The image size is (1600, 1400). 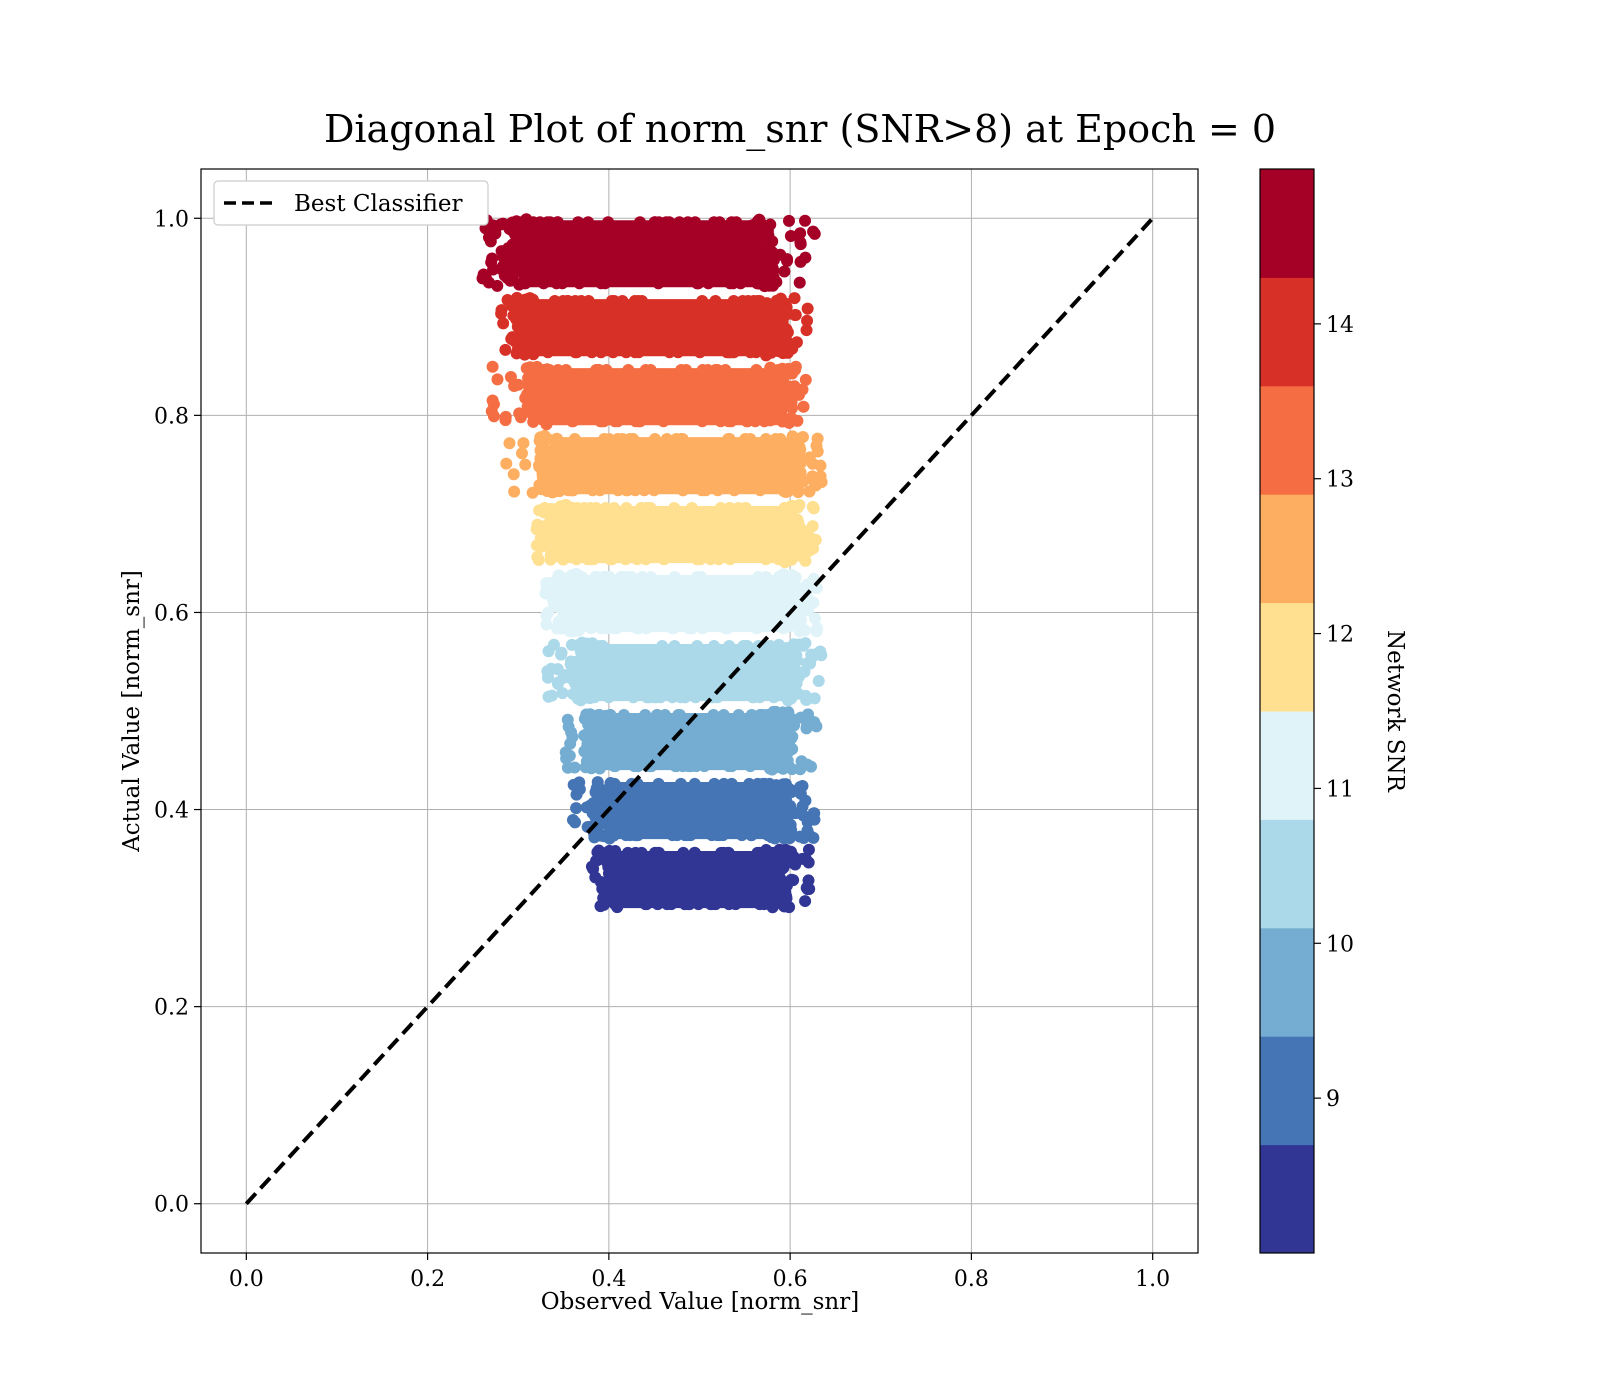 What do you see at coordinates (652, 563) in the screenshot?
I see `scatter-points` at bounding box center [652, 563].